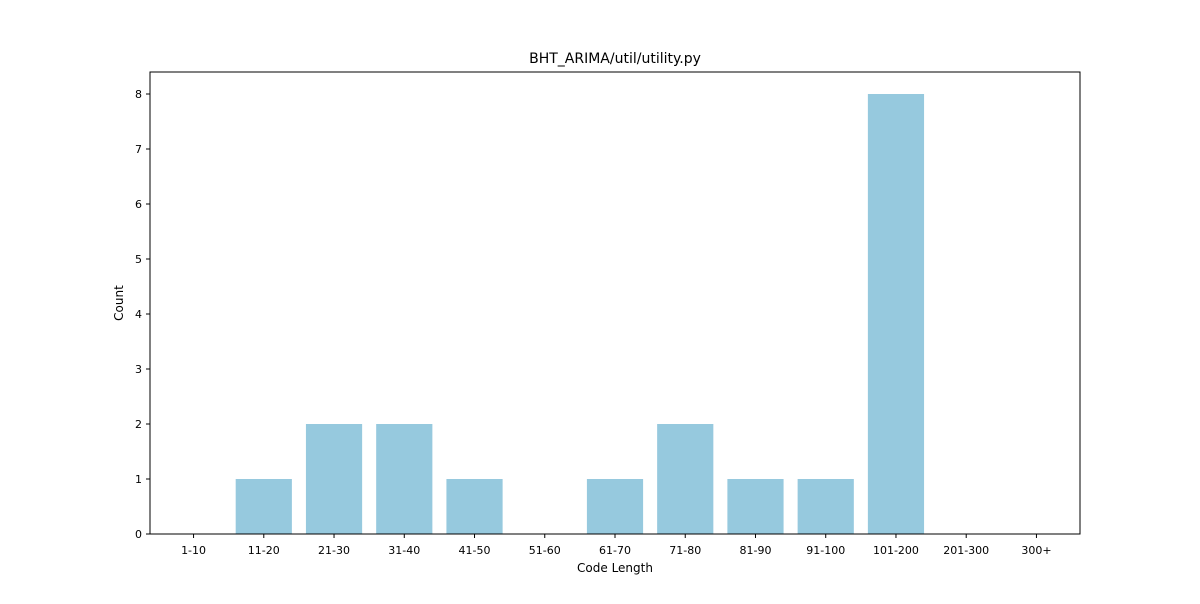 The width and height of the screenshot is (1200, 604). Describe the element at coordinates (138, 369) in the screenshot. I see `y-tick-label: 3` at that location.